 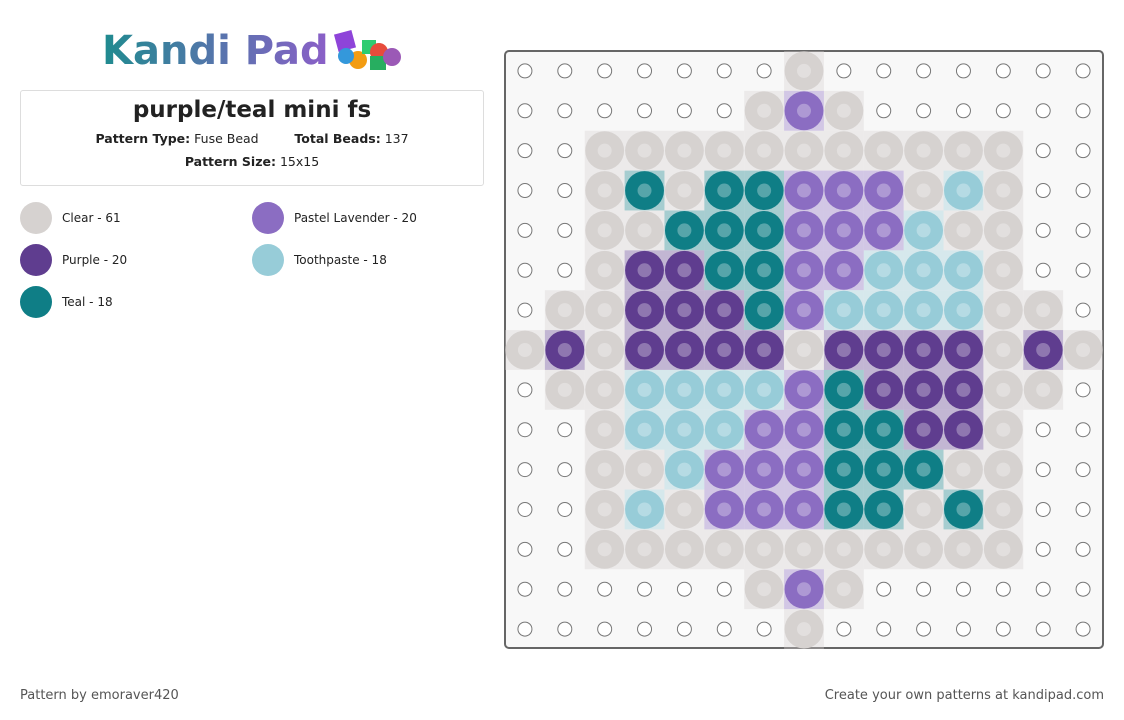 I want to click on legend-item: Pastel Lavender - 20, so click(x=334, y=218).